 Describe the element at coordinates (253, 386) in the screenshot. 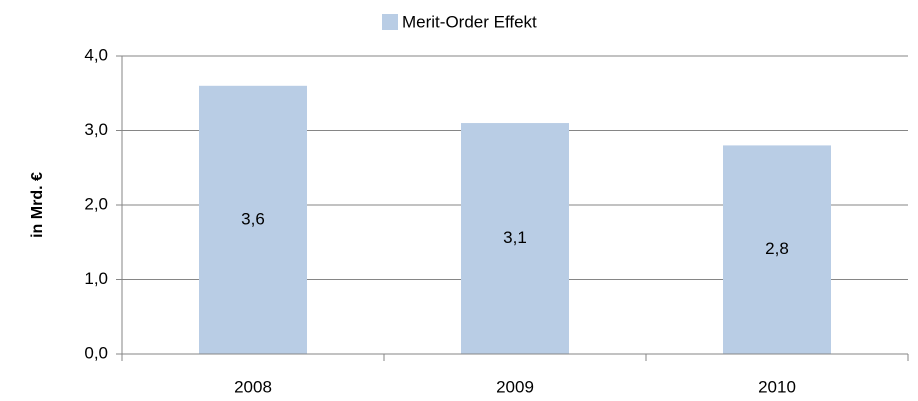

I see `x-tick-label: 2008` at that location.